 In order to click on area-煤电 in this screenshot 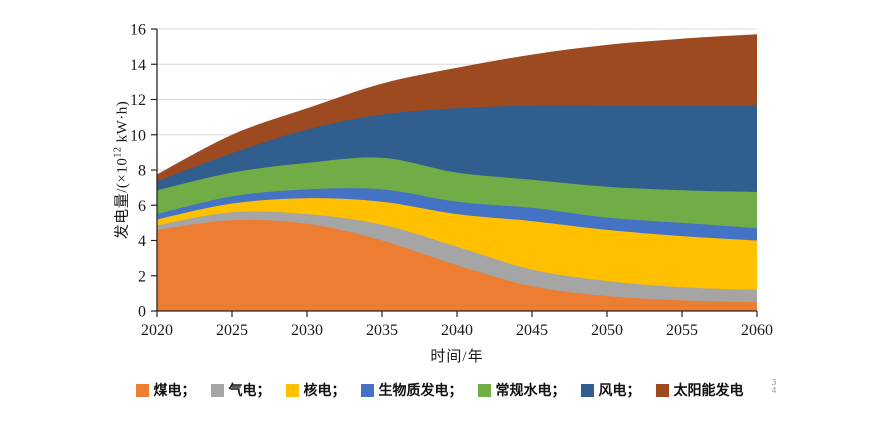, I will do `click(457, 265)`.